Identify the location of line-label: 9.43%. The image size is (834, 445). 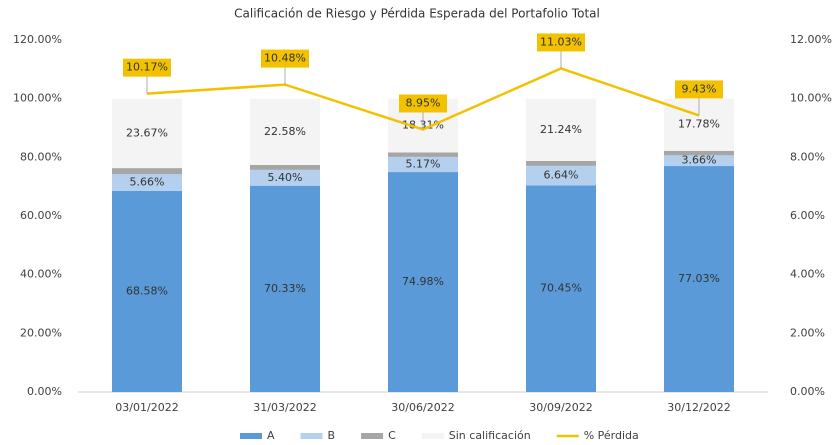
(699, 88).